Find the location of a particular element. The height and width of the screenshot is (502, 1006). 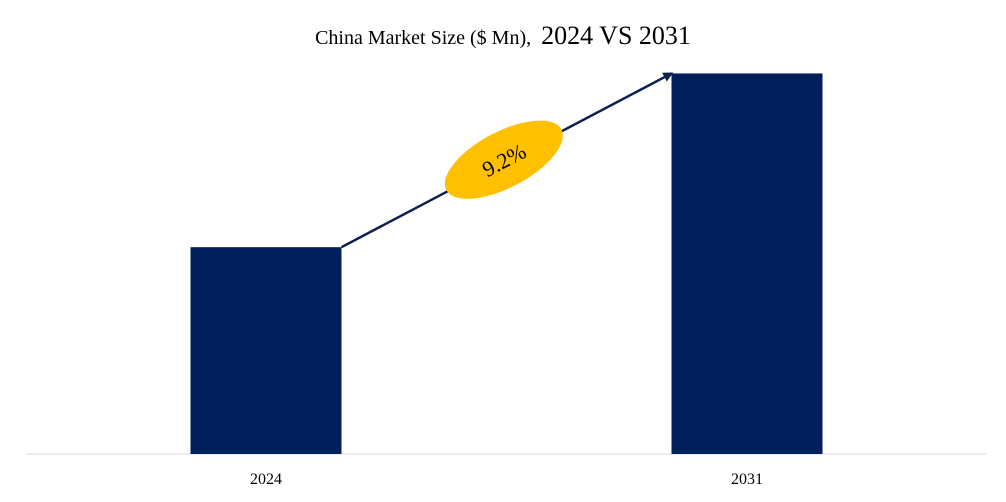

cagr-badge: 9.2% is located at coordinates (503, 159).